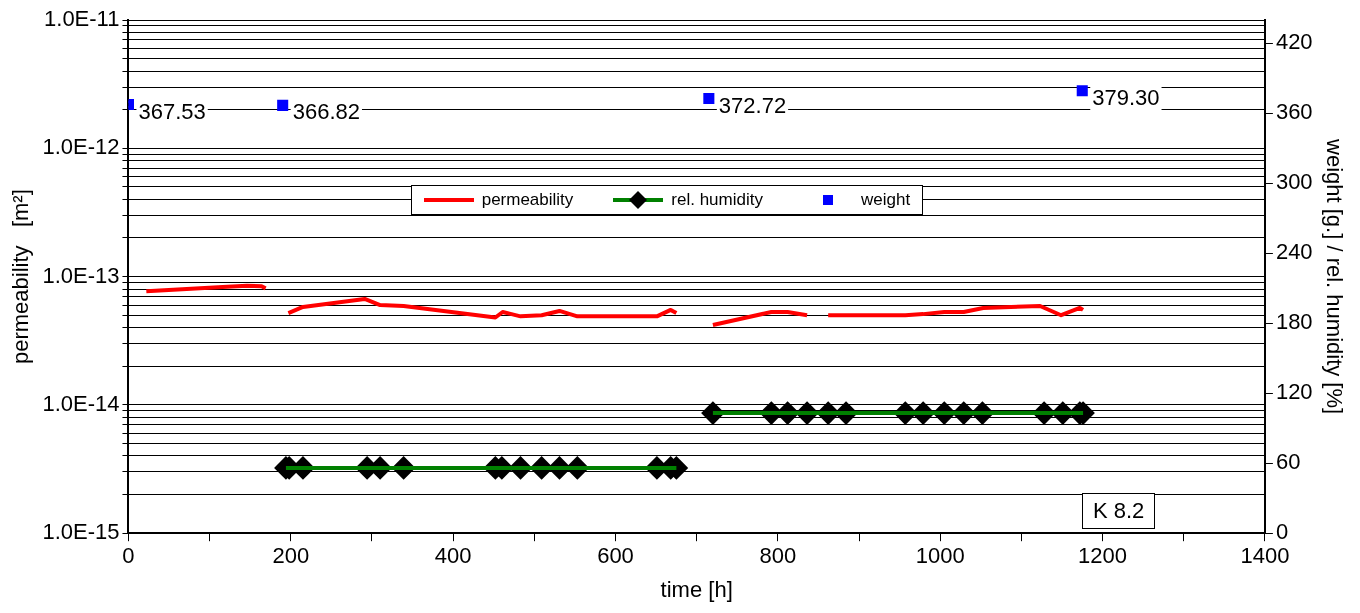 This screenshot has height=613, width=1360. What do you see at coordinates (1334, 276) in the screenshot?
I see `y2-axis-title: weight [g.] / rel. humidity [%]` at bounding box center [1334, 276].